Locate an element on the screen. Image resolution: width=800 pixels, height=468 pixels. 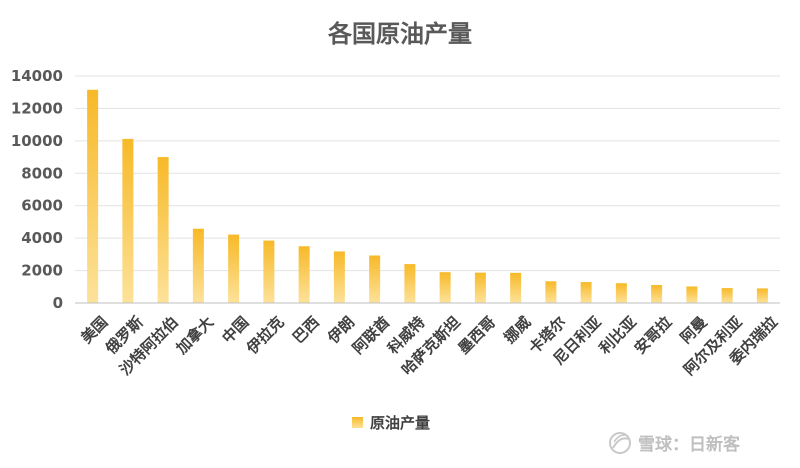
y-tick-label: 6000 is located at coordinates (42, 206).